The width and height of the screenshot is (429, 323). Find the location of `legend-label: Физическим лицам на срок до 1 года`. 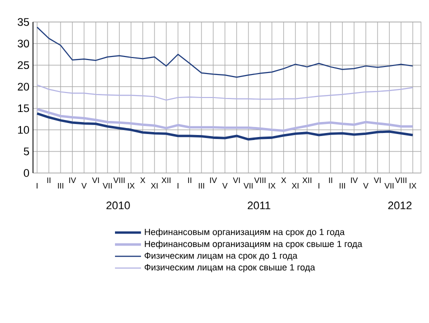

legend-label: Физическим лицам на срок до 1 года is located at coordinates (221, 256).